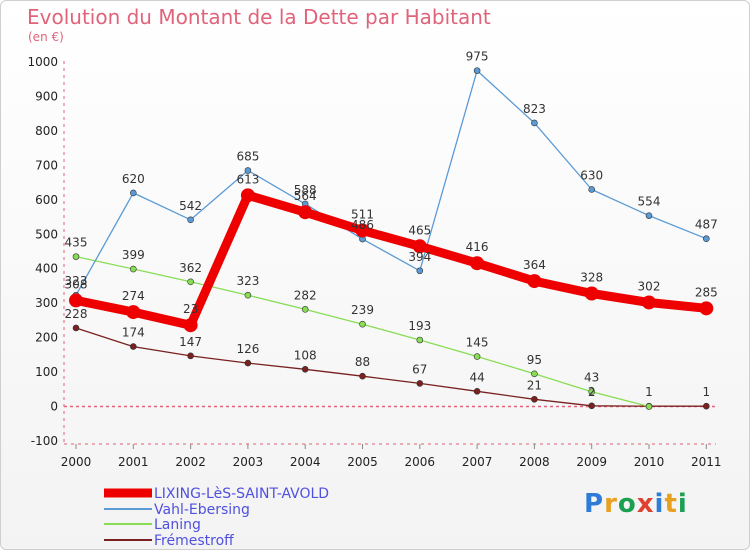  I want to click on y-tick-label: 300, so click(46, 303).